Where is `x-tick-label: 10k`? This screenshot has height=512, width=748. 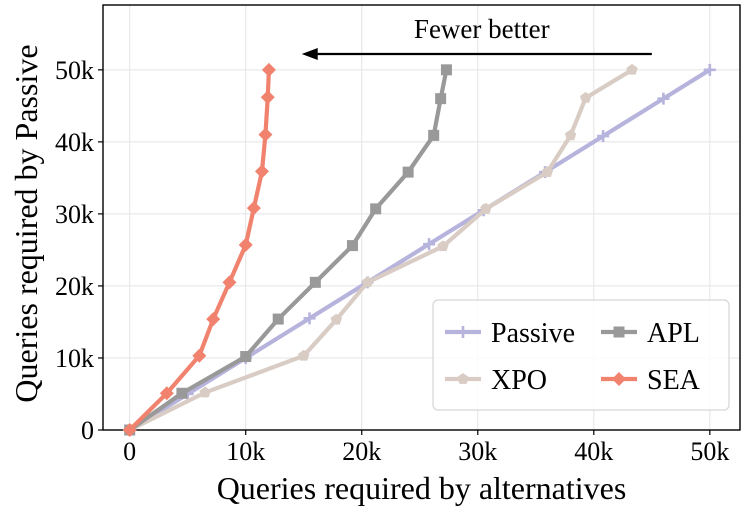
x-tick-label: 10k is located at coordinates (245, 451).